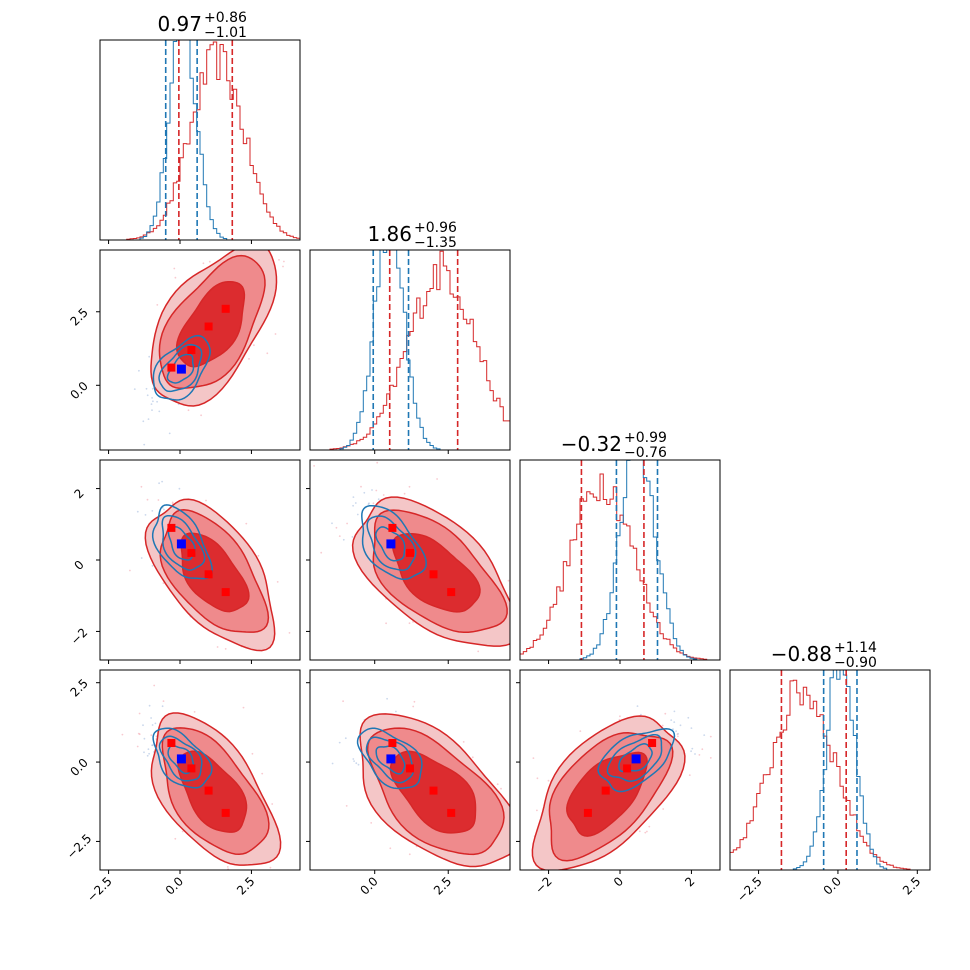 This screenshot has height=970, width=970. Describe the element at coordinates (79, 565) in the screenshot. I see `y-tick-label-2-1: 0` at that location.